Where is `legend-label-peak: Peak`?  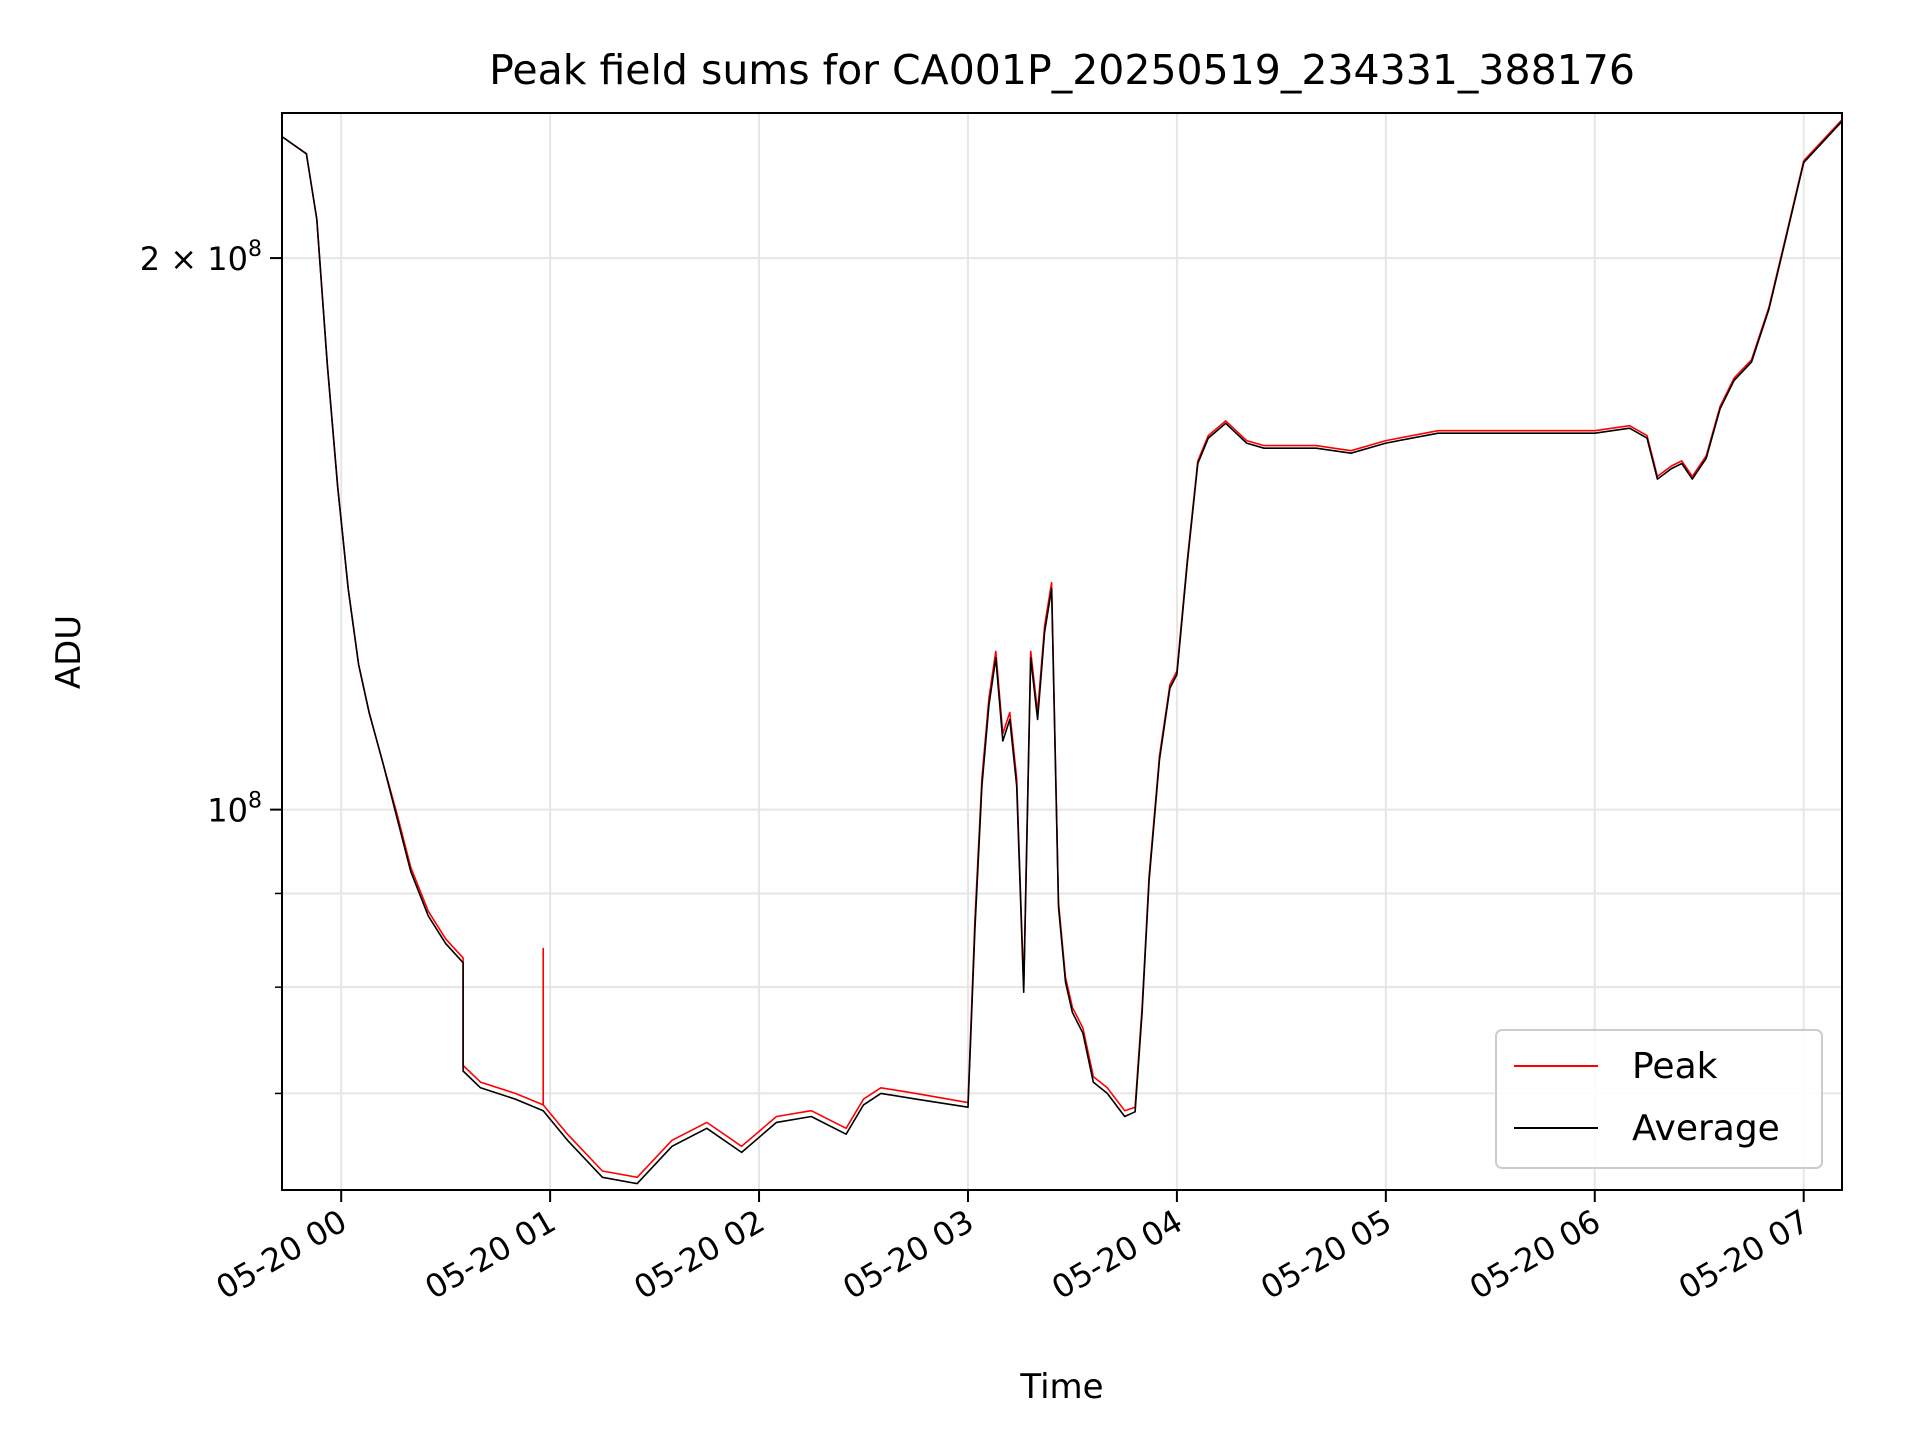 legend-label-peak: Peak is located at coordinates (1675, 1066).